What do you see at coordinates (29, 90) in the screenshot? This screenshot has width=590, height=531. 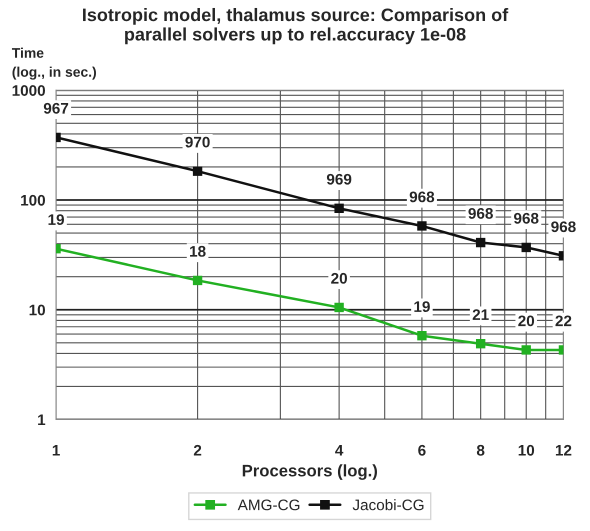 I see `y-tick-label: 1000` at bounding box center [29, 90].